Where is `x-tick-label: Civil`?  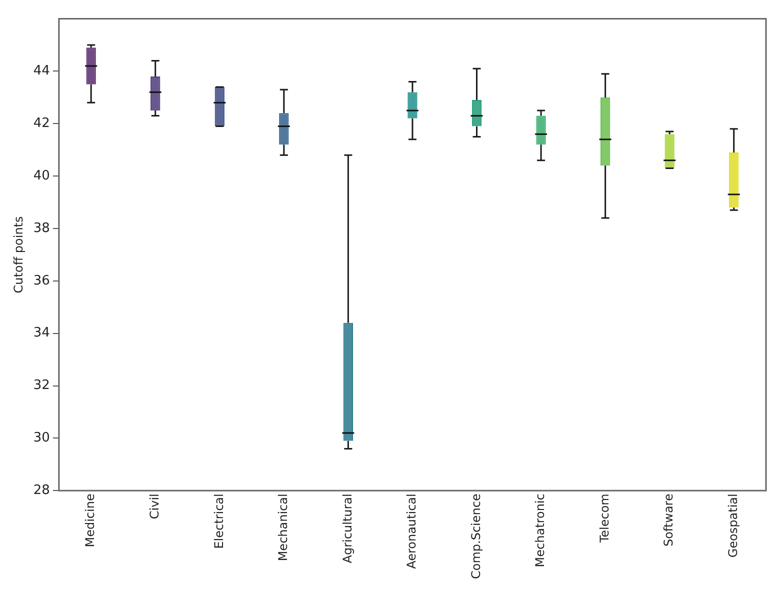
x-tick-label: Civil is located at coordinates (154, 507).